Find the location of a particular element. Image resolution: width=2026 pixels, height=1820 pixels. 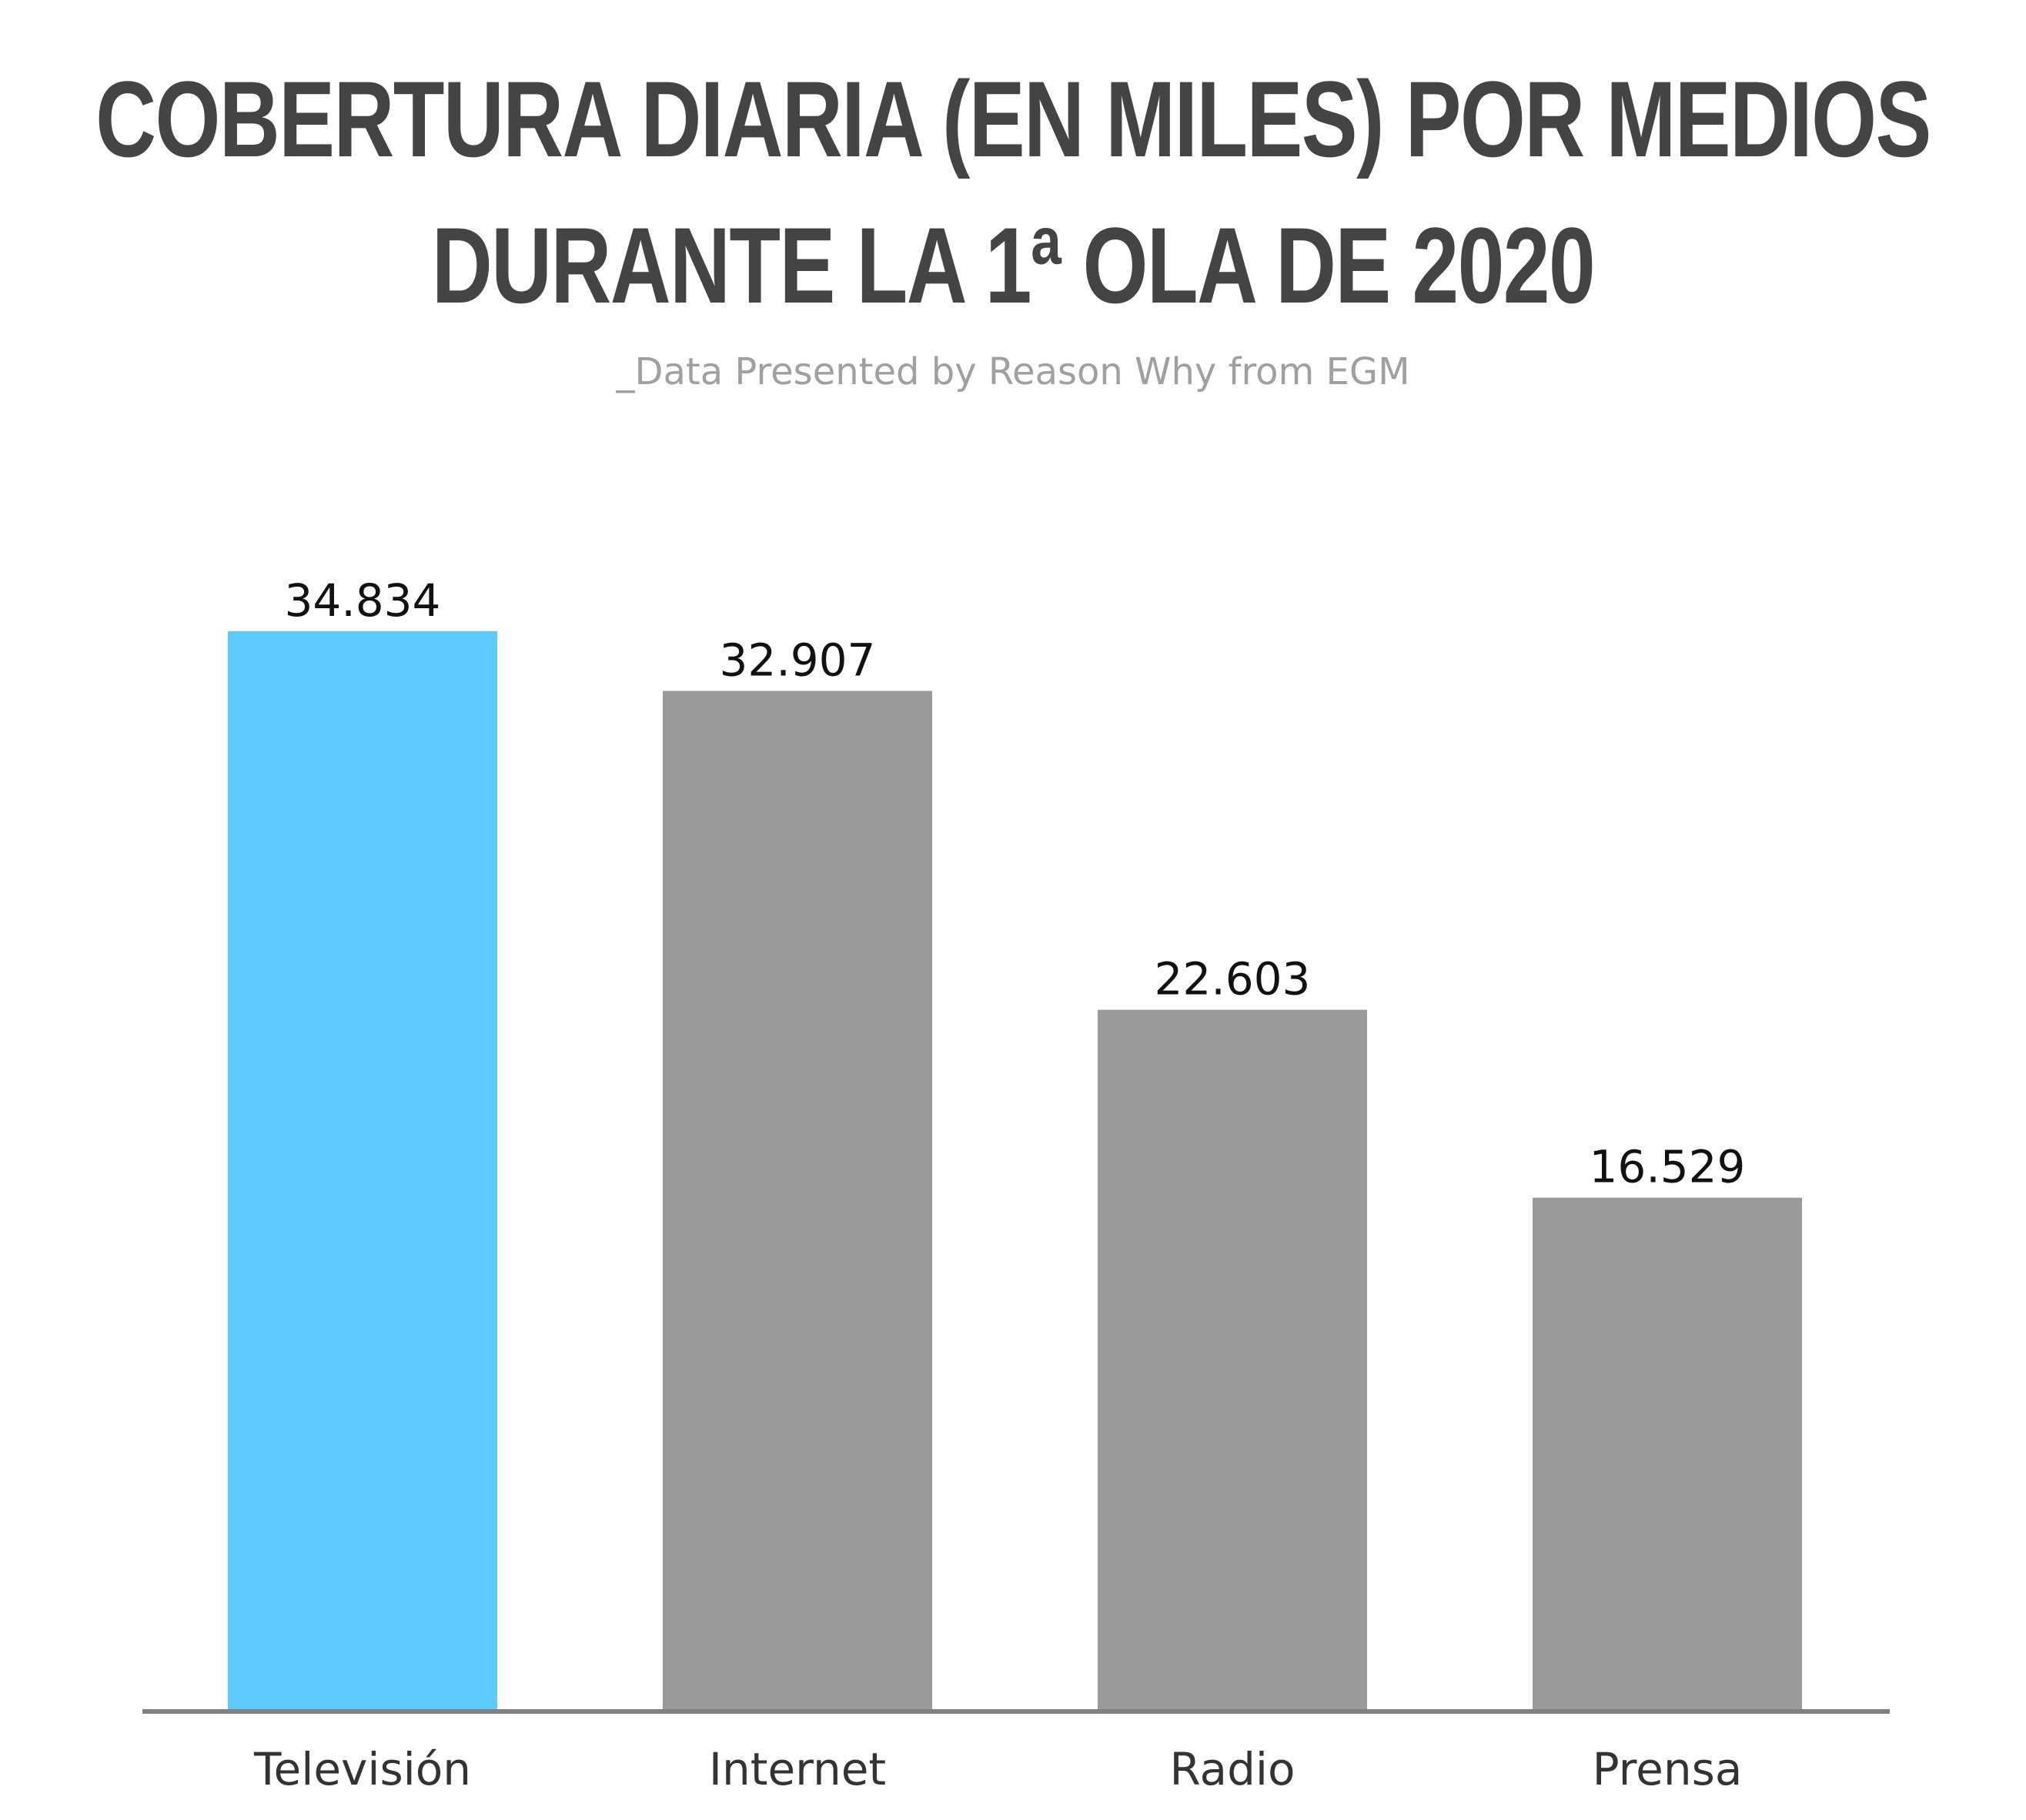

bar-television is located at coordinates (362, 1170).